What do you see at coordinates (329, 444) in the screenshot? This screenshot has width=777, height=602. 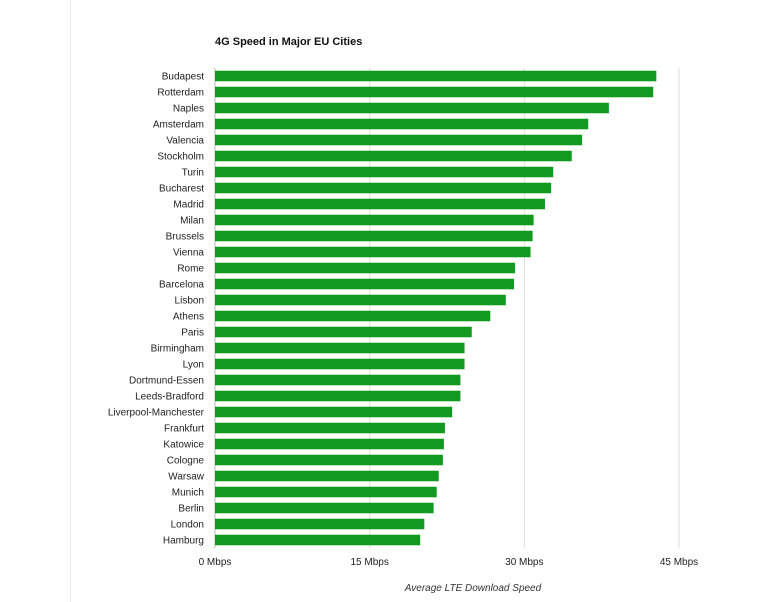 I see `bar-katowice` at bounding box center [329, 444].